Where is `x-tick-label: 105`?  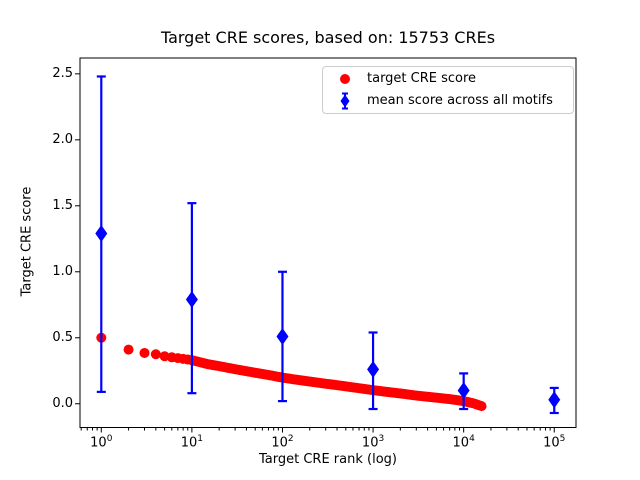 x-tick-label: 105 is located at coordinates (554, 442).